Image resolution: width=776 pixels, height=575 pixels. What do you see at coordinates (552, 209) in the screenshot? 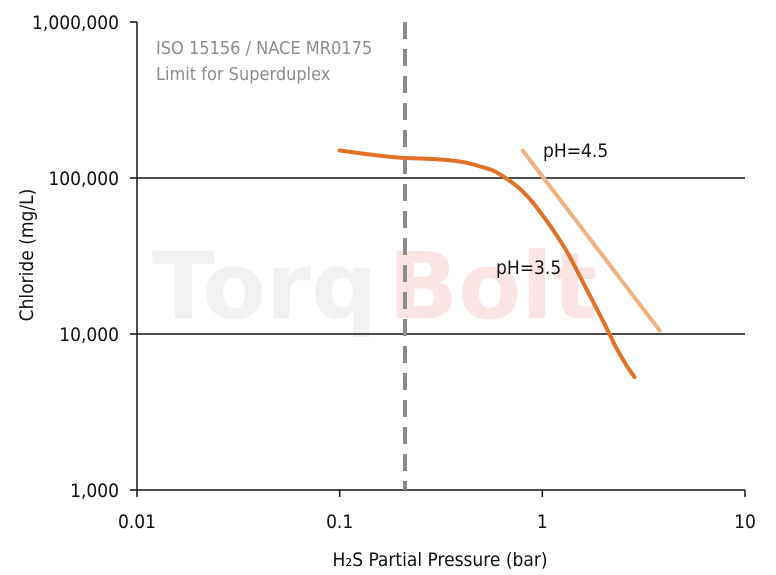
I see `series-labels: pH=3.5 pH=4.5` at bounding box center [552, 209].